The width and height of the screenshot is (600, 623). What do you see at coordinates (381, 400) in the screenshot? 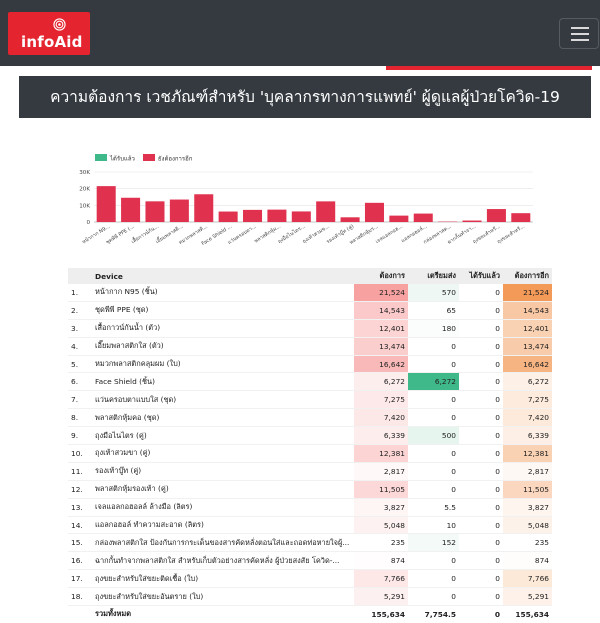
I see `need-value: 7,275` at bounding box center [381, 400].